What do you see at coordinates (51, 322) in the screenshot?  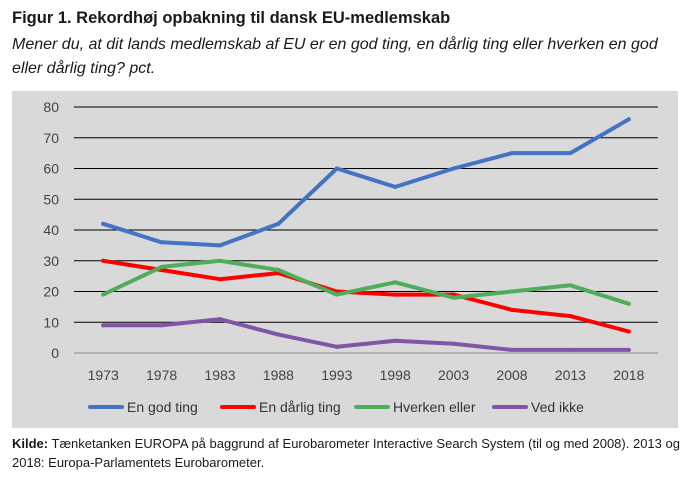 I see `y-tick-label-10: 10` at bounding box center [51, 322].